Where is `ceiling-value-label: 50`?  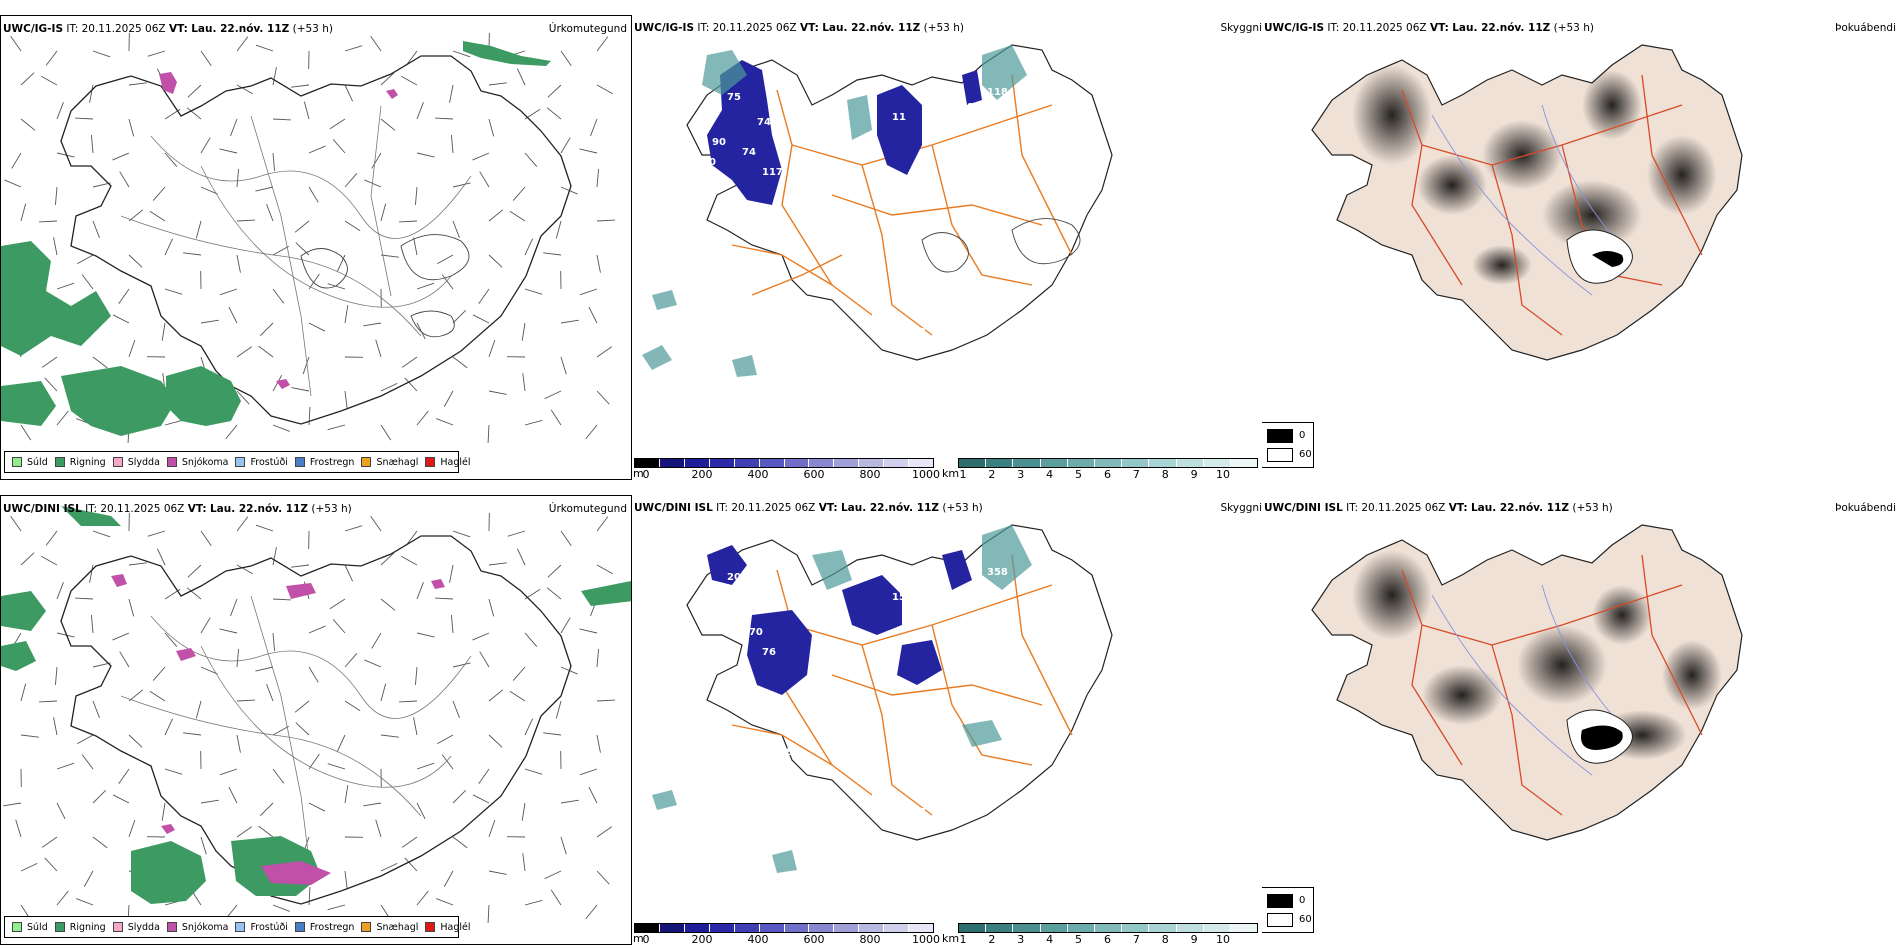
ceiling-value-label: 50 is located at coordinates (834, 147).